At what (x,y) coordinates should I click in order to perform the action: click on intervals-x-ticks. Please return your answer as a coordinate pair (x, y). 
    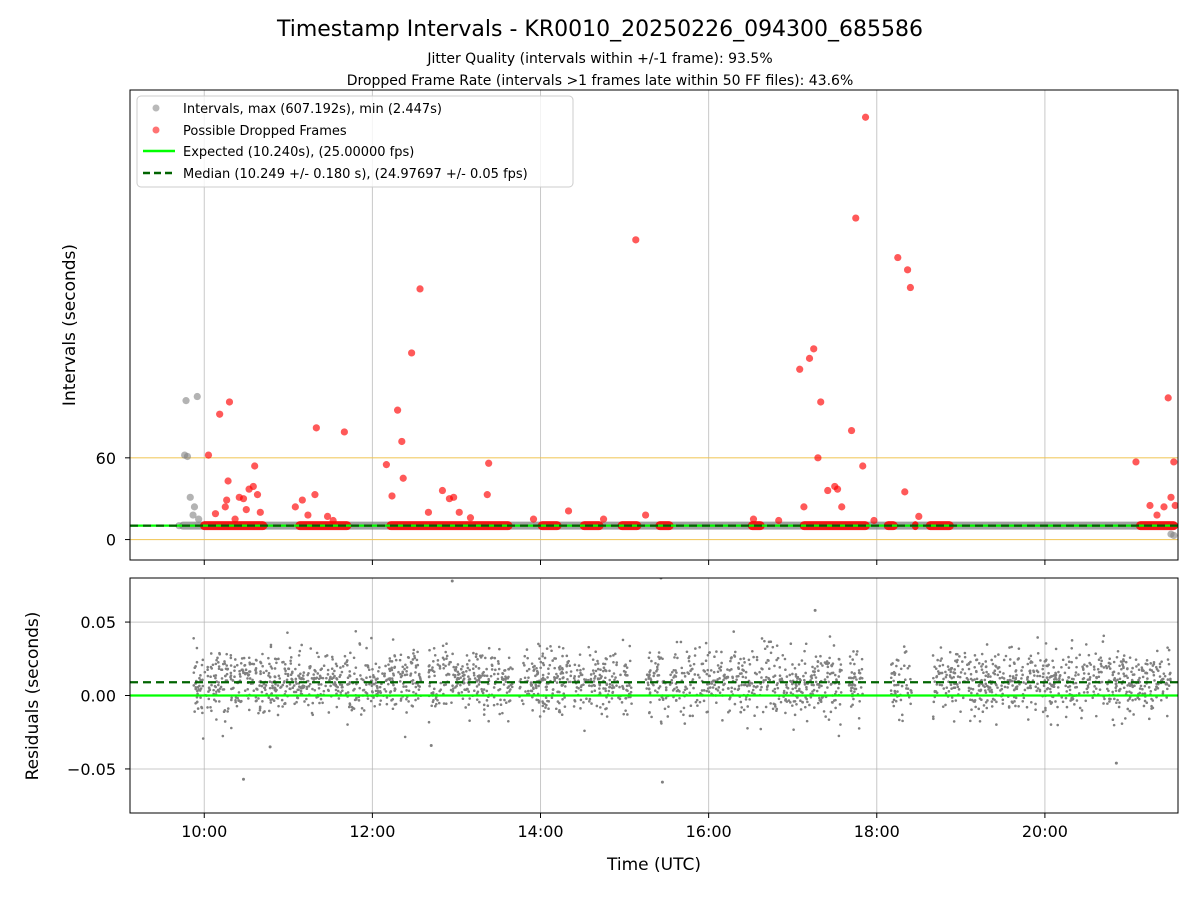
    Looking at the image, I should click on (624, 562).